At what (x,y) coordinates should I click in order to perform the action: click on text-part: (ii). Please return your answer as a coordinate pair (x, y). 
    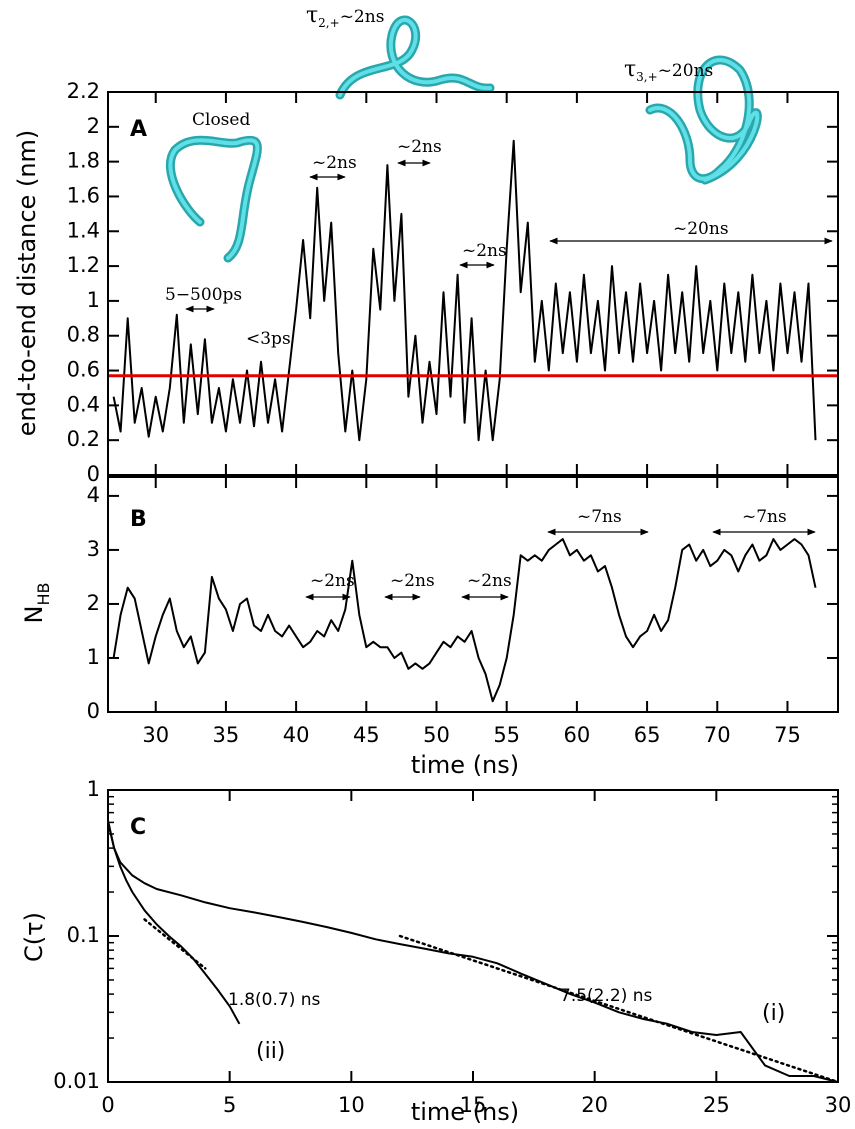
    Looking at the image, I should click on (270, 1051).